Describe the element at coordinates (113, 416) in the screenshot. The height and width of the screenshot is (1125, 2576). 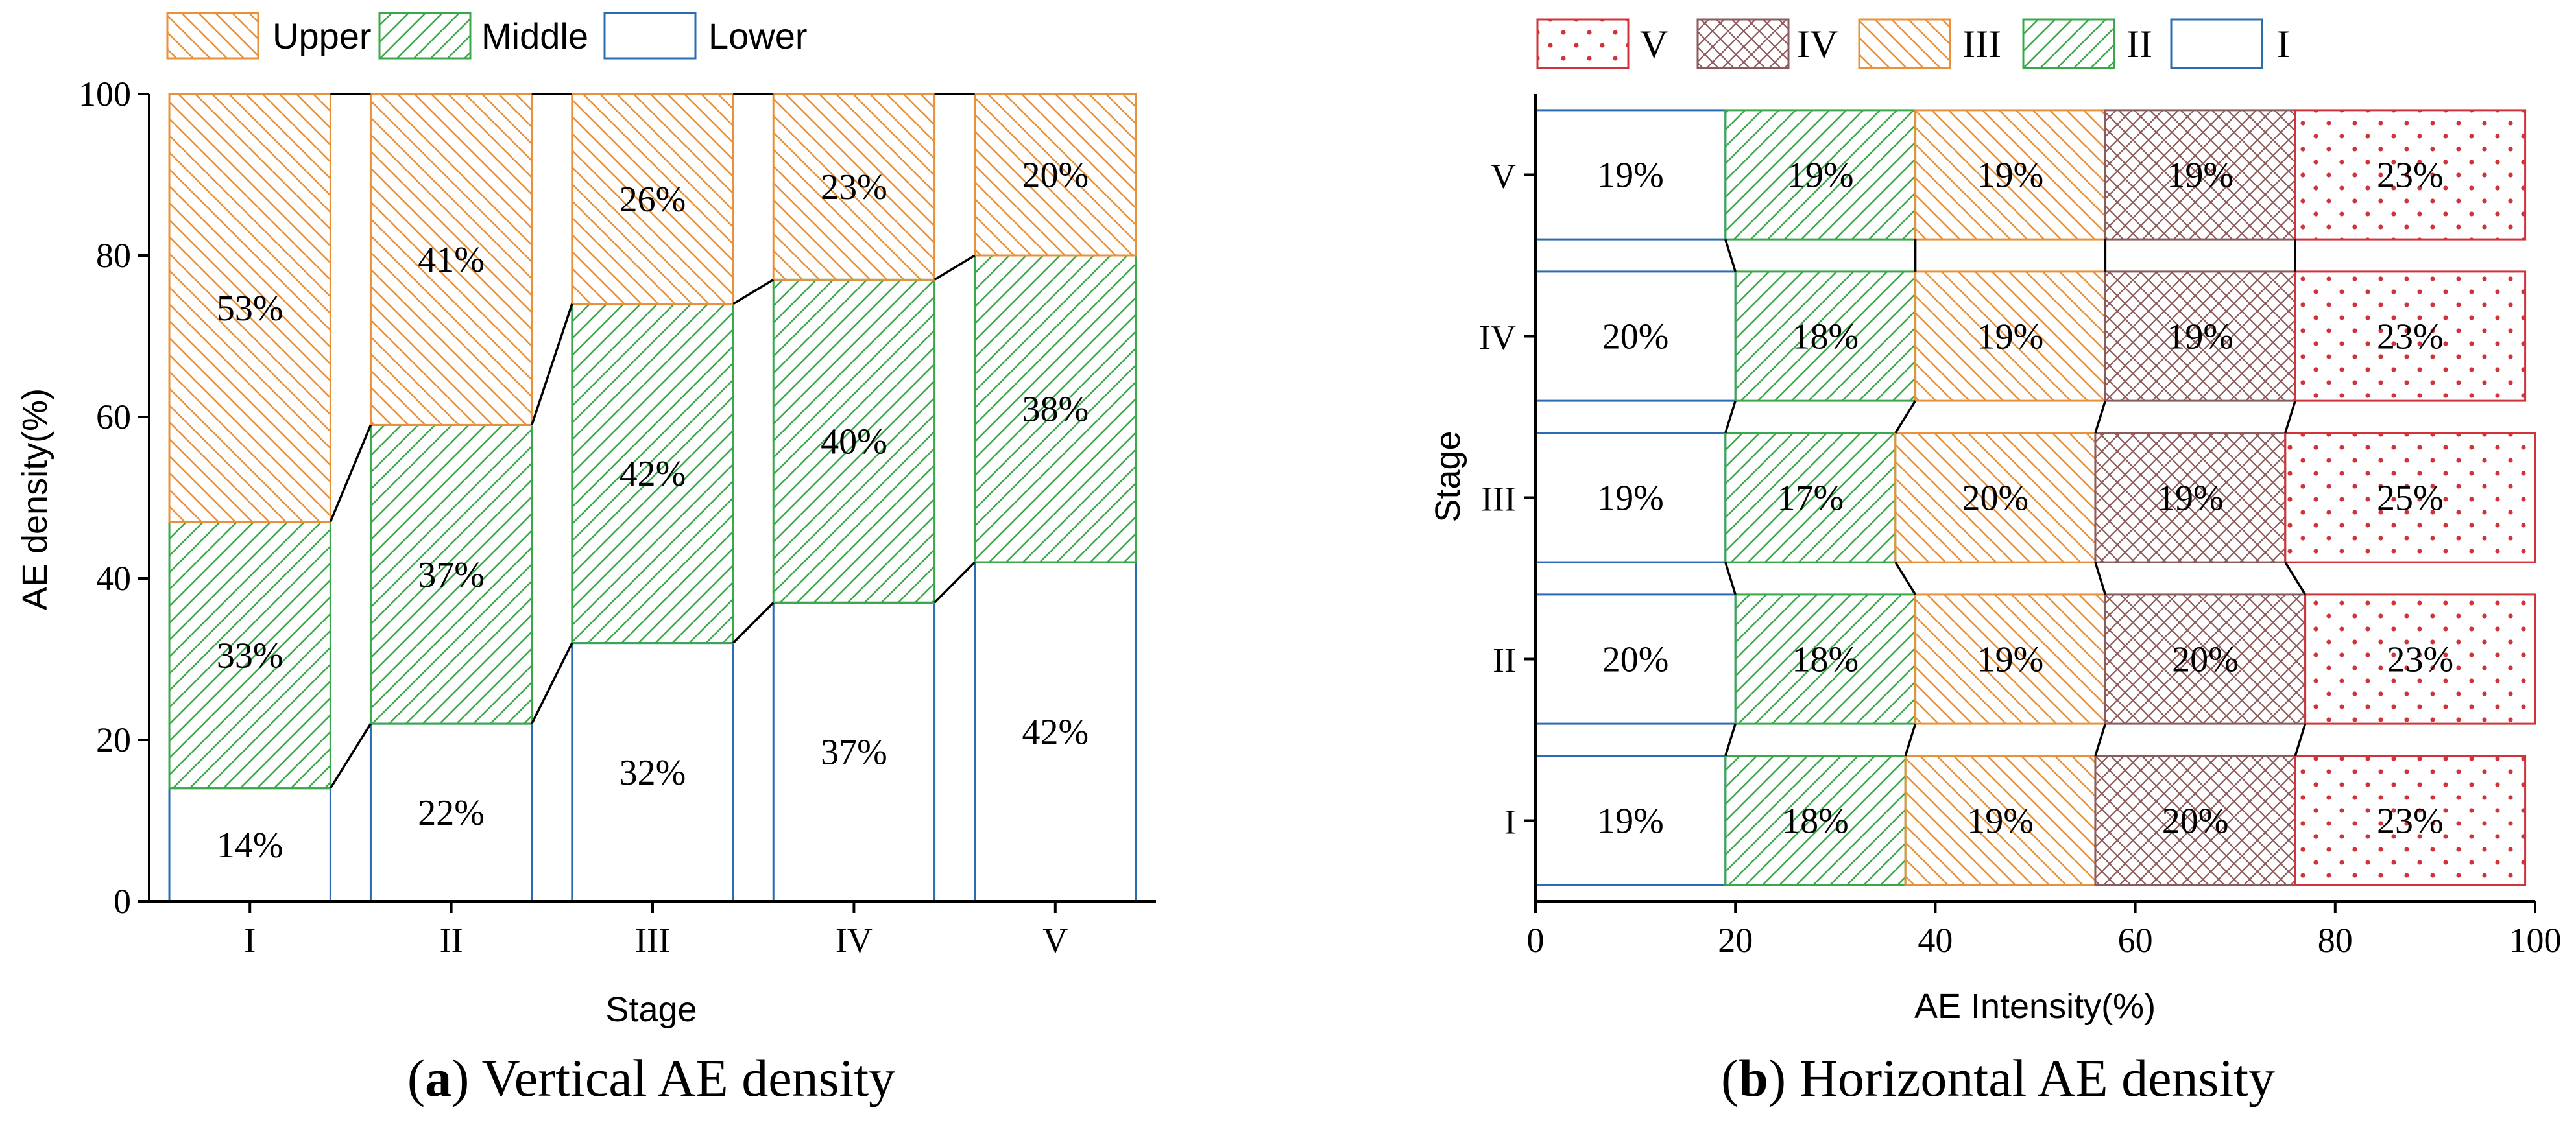
I see `y-tick-label: 60` at that location.